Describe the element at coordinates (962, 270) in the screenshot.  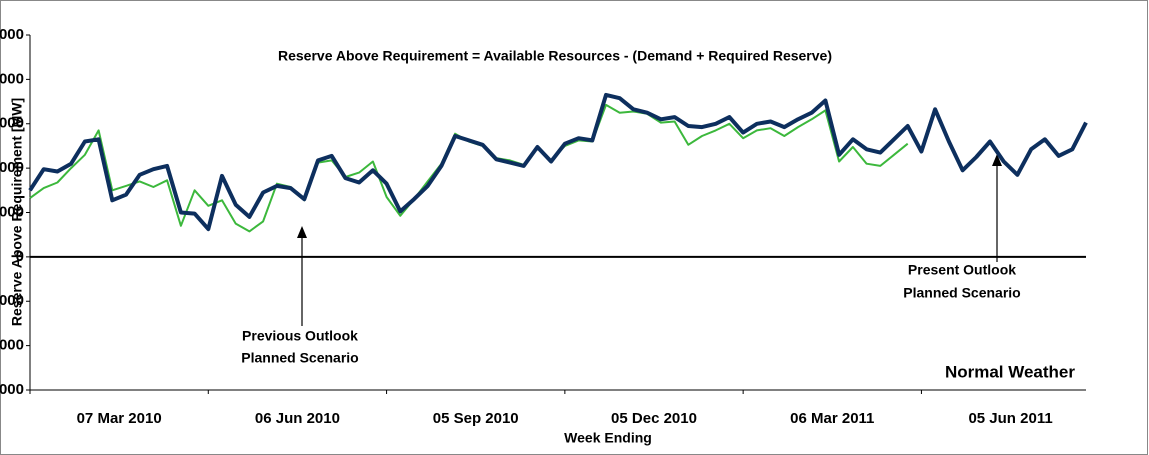
I see `annotation: Present Outlook` at that location.